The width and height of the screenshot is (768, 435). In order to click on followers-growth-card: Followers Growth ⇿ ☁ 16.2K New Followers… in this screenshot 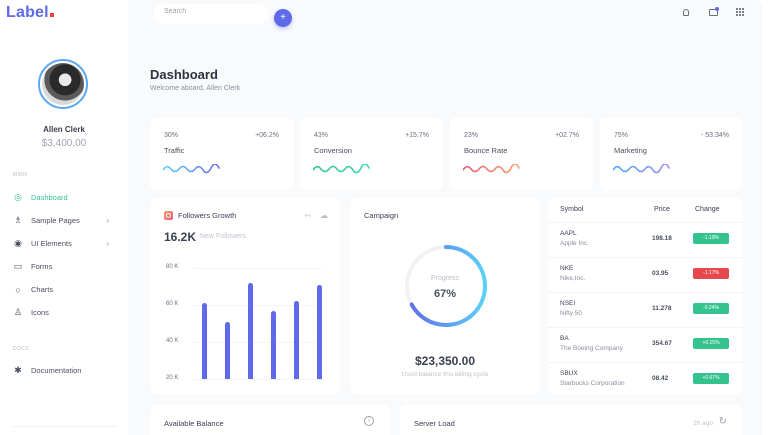, I will do `click(245, 296)`.